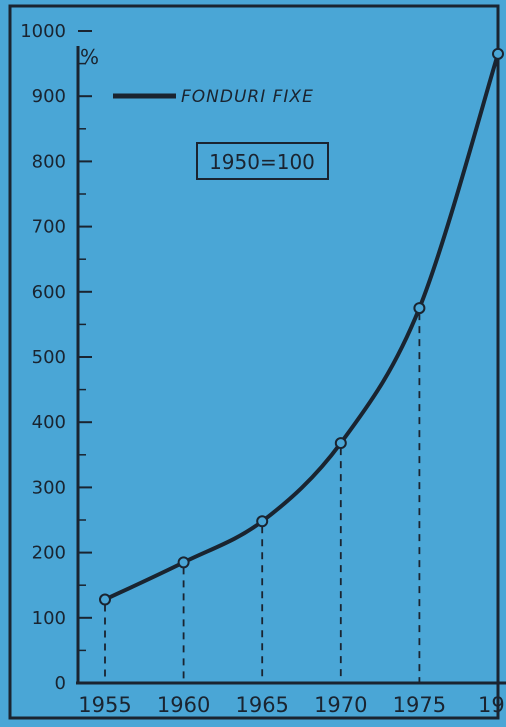  What do you see at coordinates (49, 357) in the screenshot?
I see `y-tick-label: 500` at bounding box center [49, 357].